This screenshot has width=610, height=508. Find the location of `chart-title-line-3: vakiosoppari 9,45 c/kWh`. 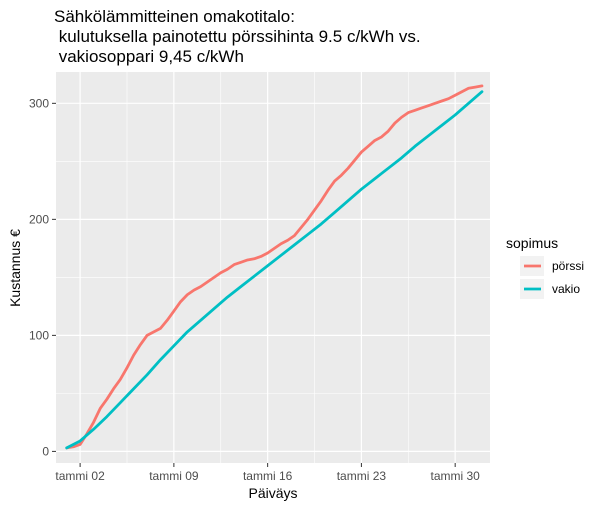

chart-title-line-3: vakiosoppari 9,45 c/kWh is located at coordinates (149, 56).